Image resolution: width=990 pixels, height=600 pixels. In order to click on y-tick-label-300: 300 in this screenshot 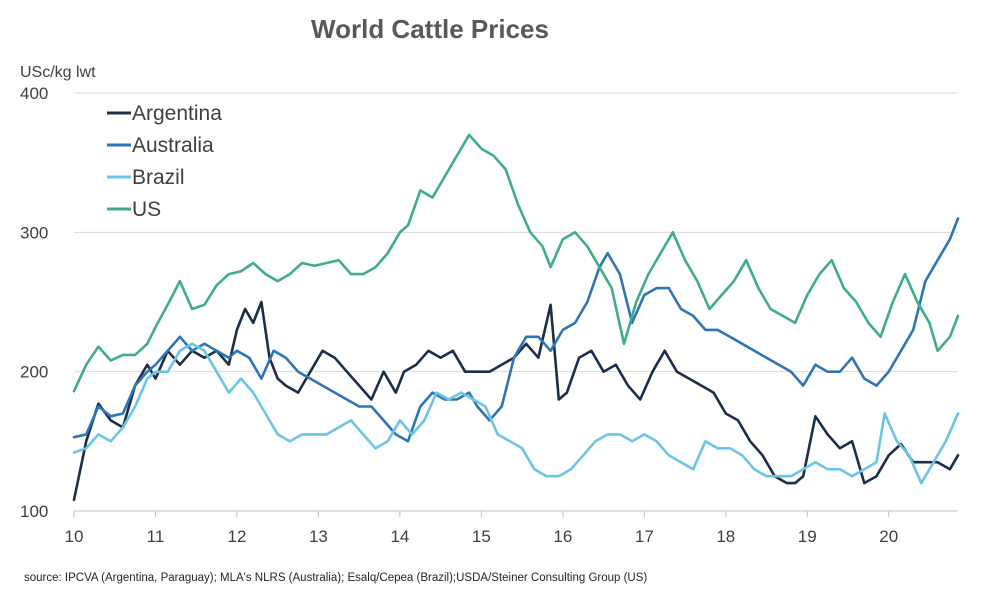, I will do `click(34, 232)`.